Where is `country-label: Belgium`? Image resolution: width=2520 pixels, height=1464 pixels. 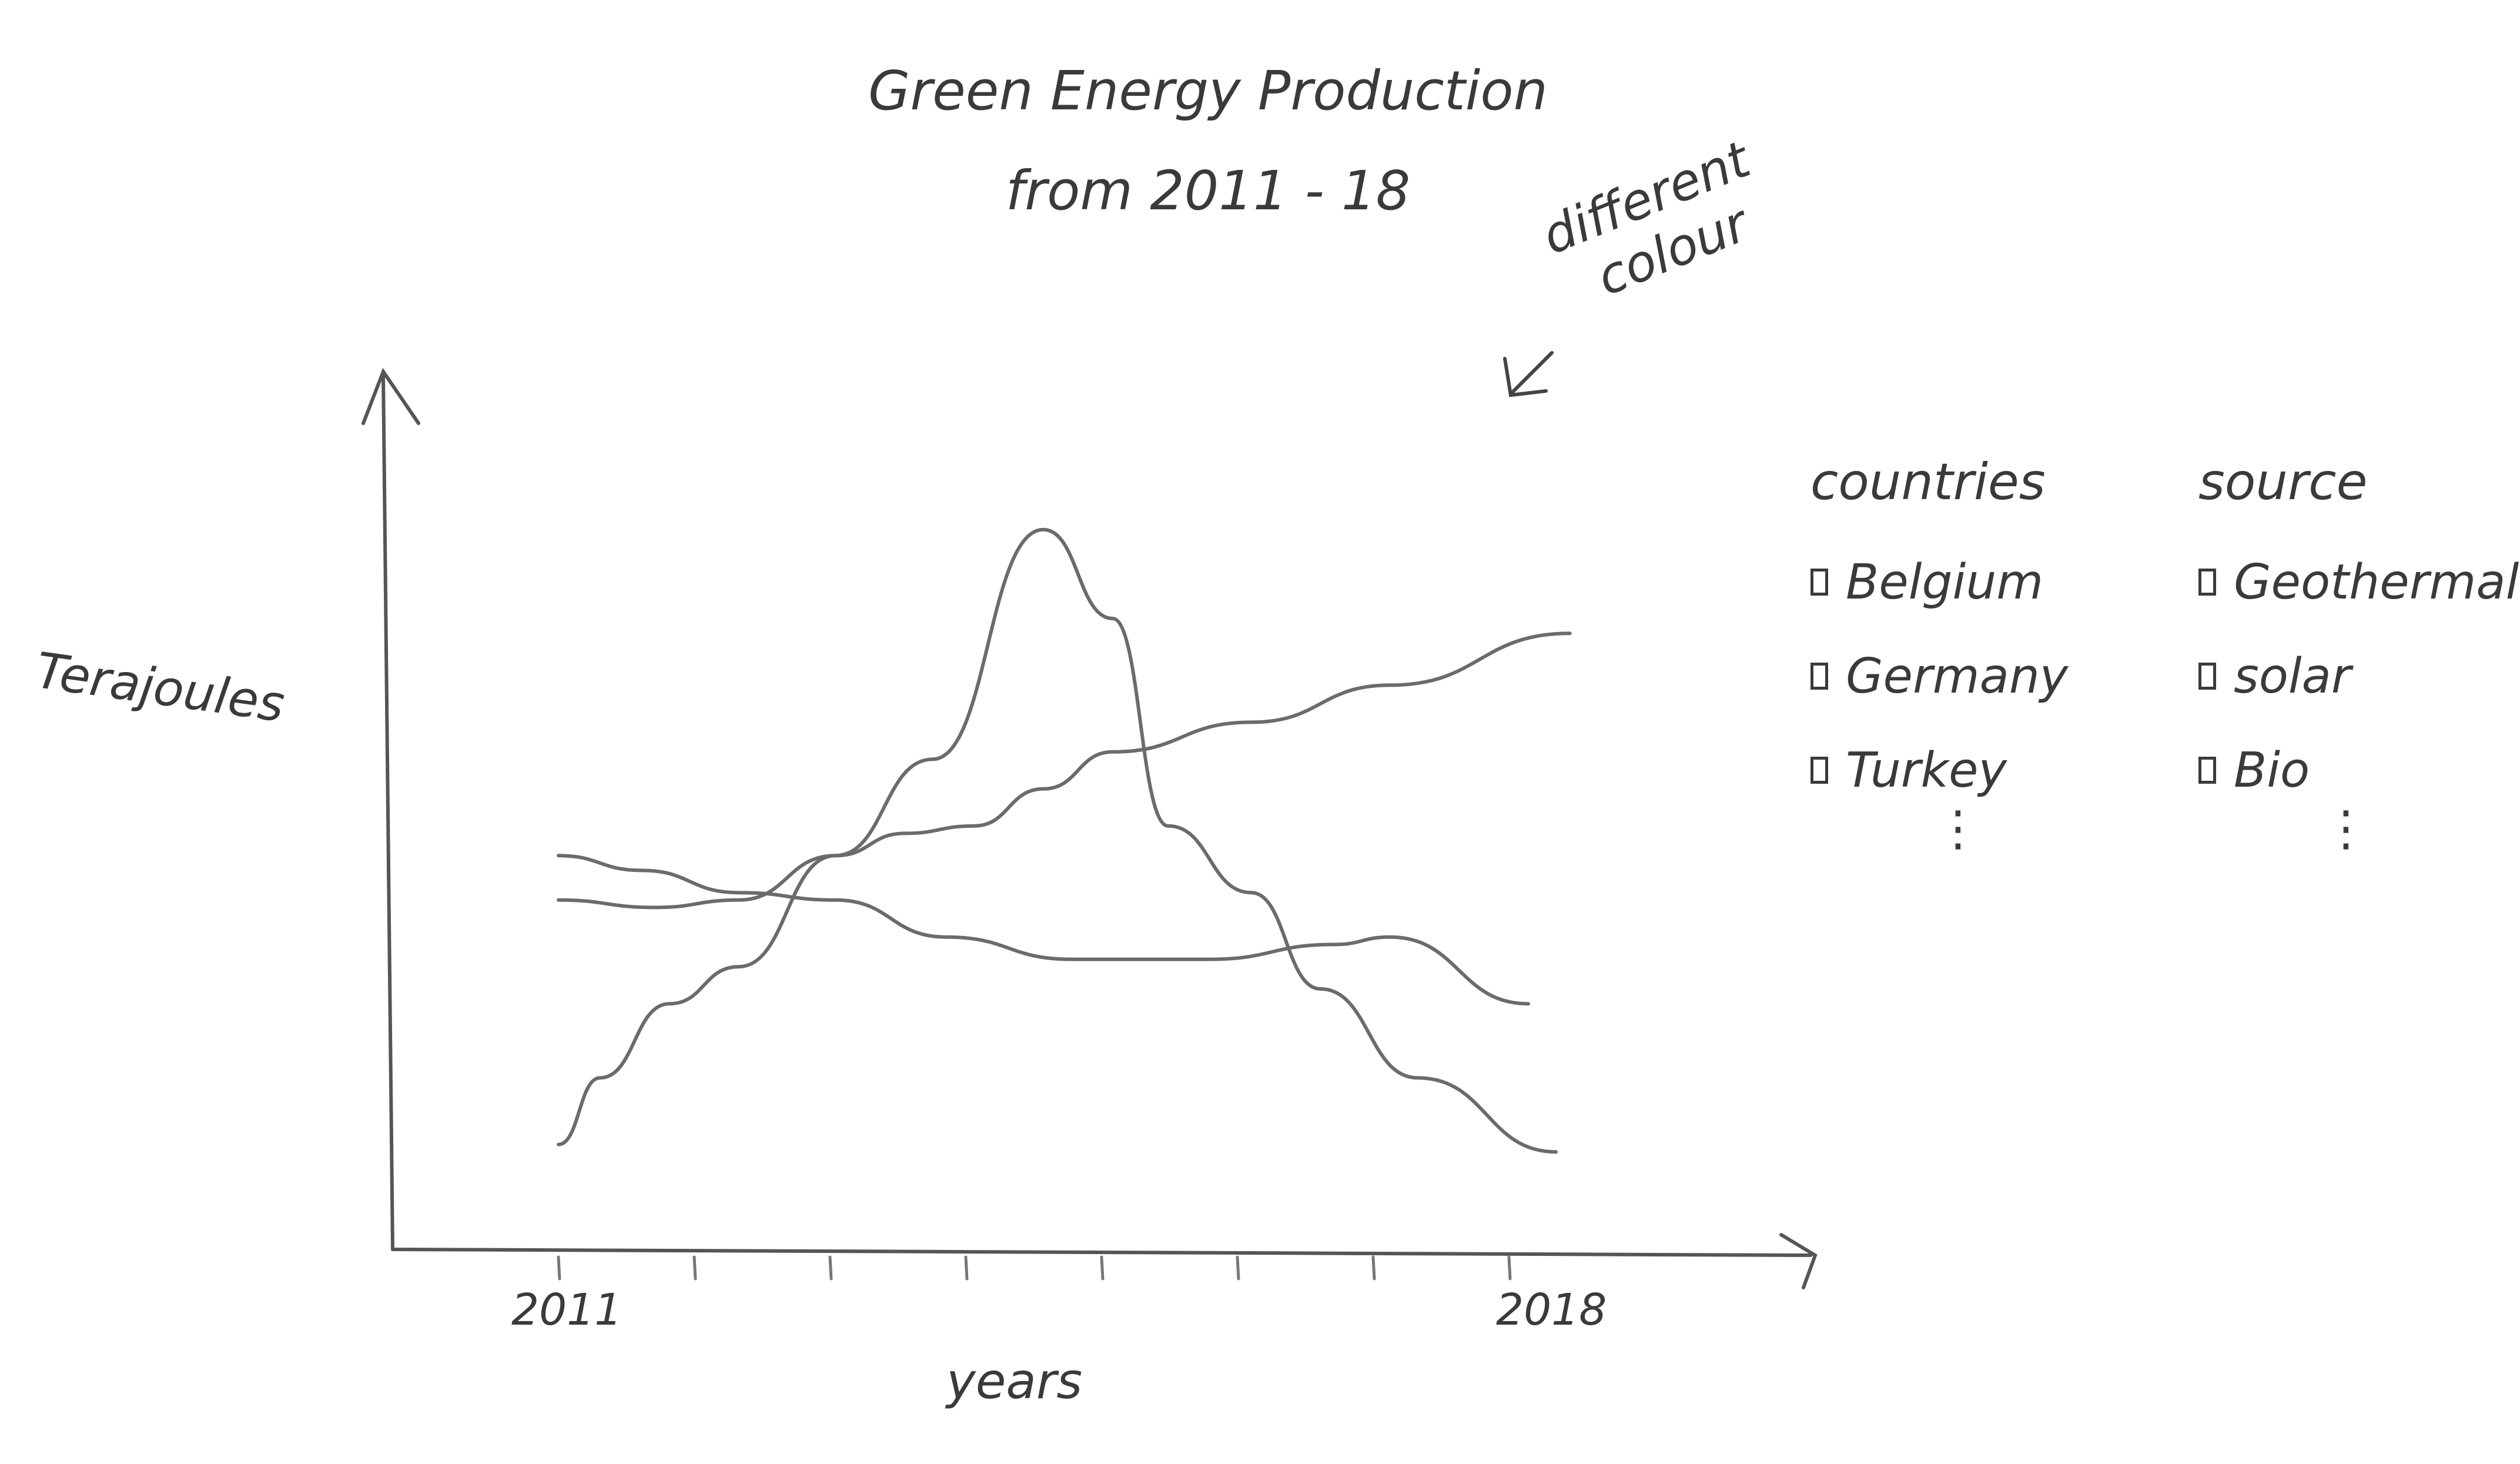
country-label: Belgium is located at coordinates (1945, 582).